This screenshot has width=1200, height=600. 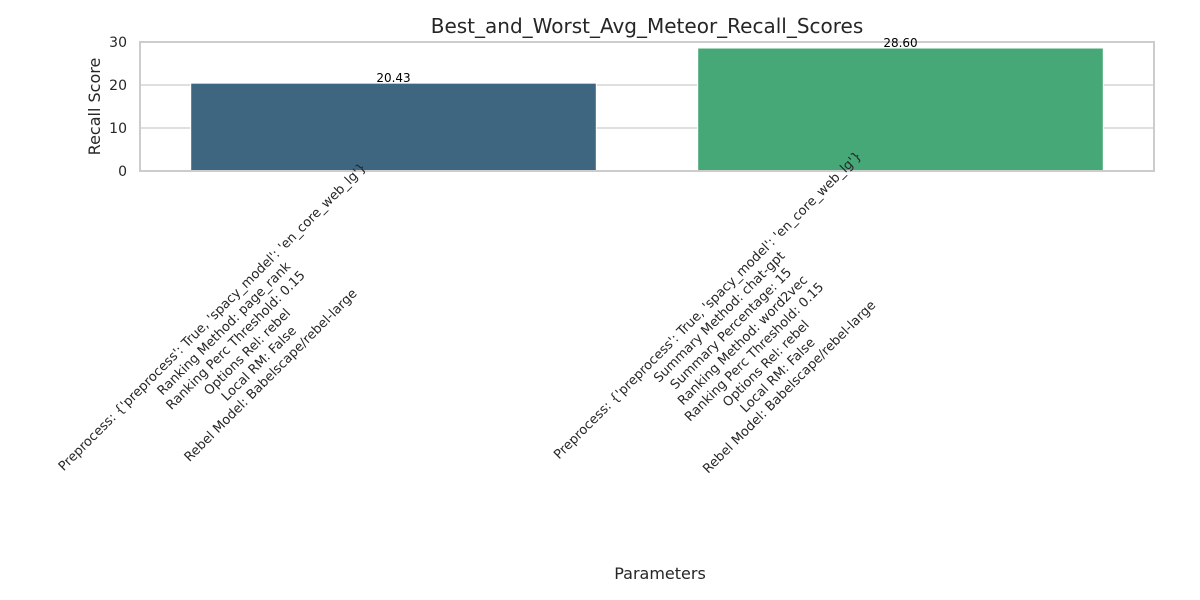 What do you see at coordinates (646, 60) in the screenshot?
I see `data-labels: 20.43 28.60` at bounding box center [646, 60].